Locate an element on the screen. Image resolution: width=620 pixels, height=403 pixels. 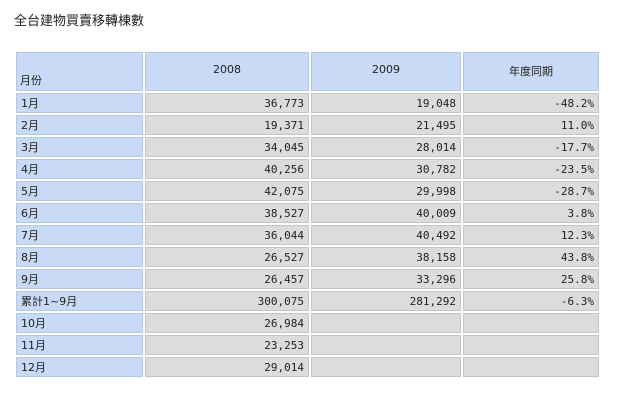
month-cell: 10月 is located at coordinates (79, 323).